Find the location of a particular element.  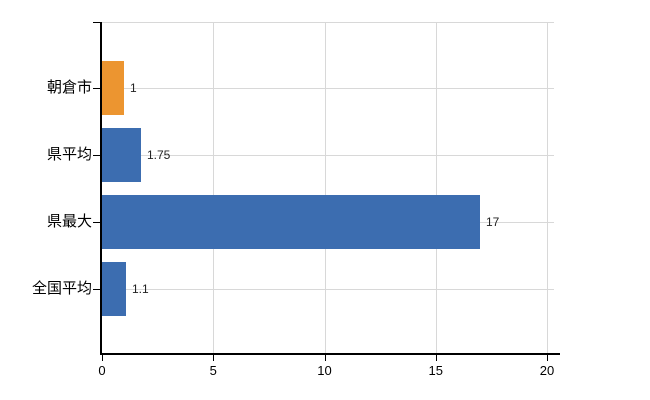

x-tick-label: 5 is located at coordinates (213, 370).